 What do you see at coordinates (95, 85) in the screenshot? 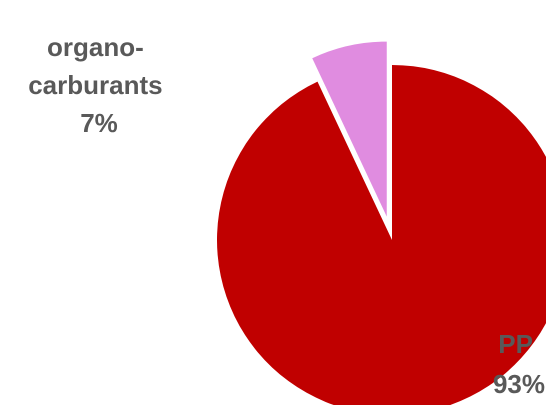
I see `pie-label-organo-carburants-line-2: carburants` at bounding box center [95, 85].